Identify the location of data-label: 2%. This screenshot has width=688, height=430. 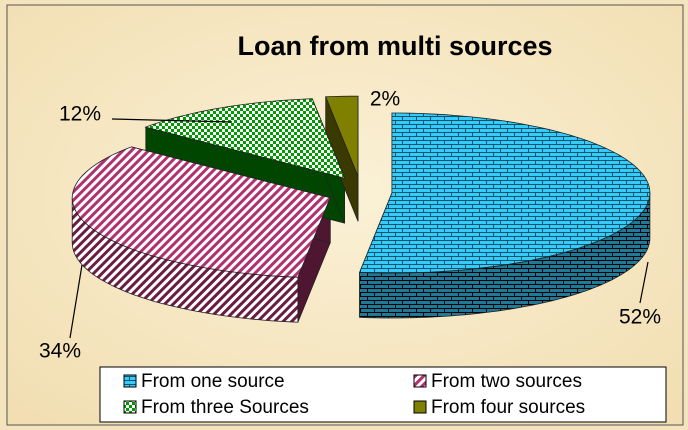
(385, 99).